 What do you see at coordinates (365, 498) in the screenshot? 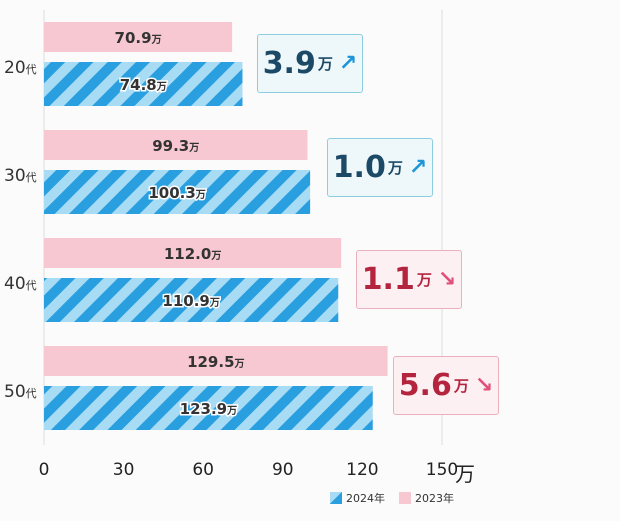
I see `legend-label-2024: 2024年` at bounding box center [365, 498].